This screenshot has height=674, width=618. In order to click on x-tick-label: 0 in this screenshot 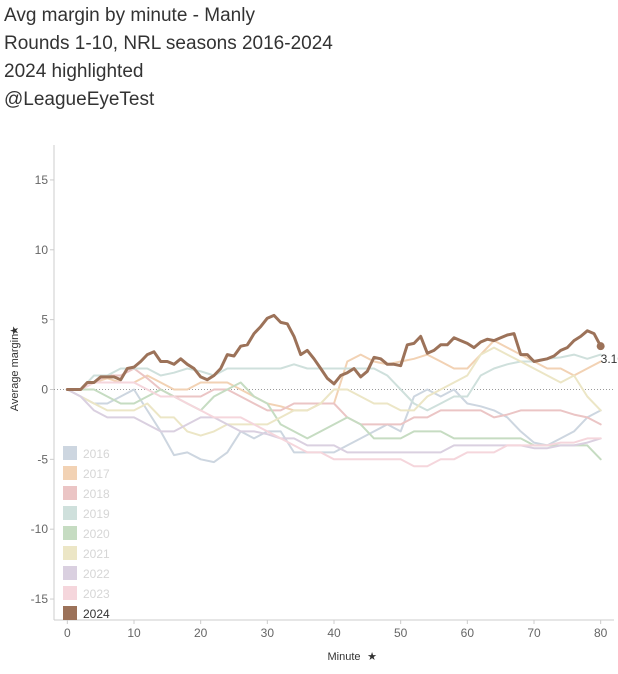, I will do `click(67, 633)`.